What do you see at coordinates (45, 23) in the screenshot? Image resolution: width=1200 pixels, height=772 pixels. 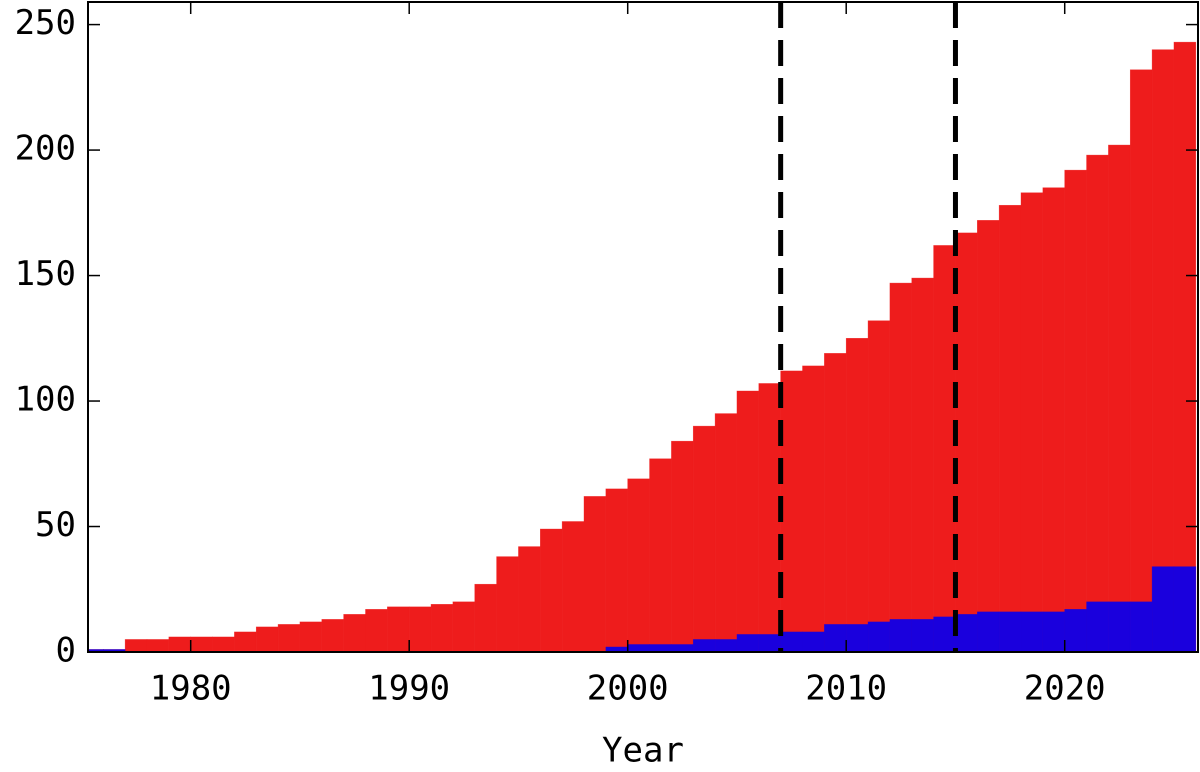 I see `y-tick-label: 250` at bounding box center [45, 23].